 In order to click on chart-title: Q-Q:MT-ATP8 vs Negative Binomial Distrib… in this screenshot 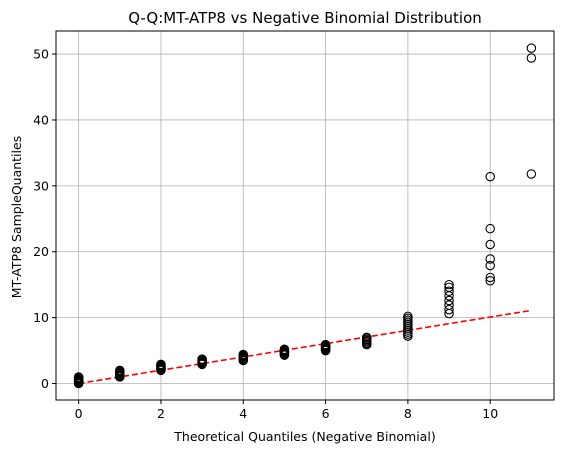, I will do `click(305, 18)`.